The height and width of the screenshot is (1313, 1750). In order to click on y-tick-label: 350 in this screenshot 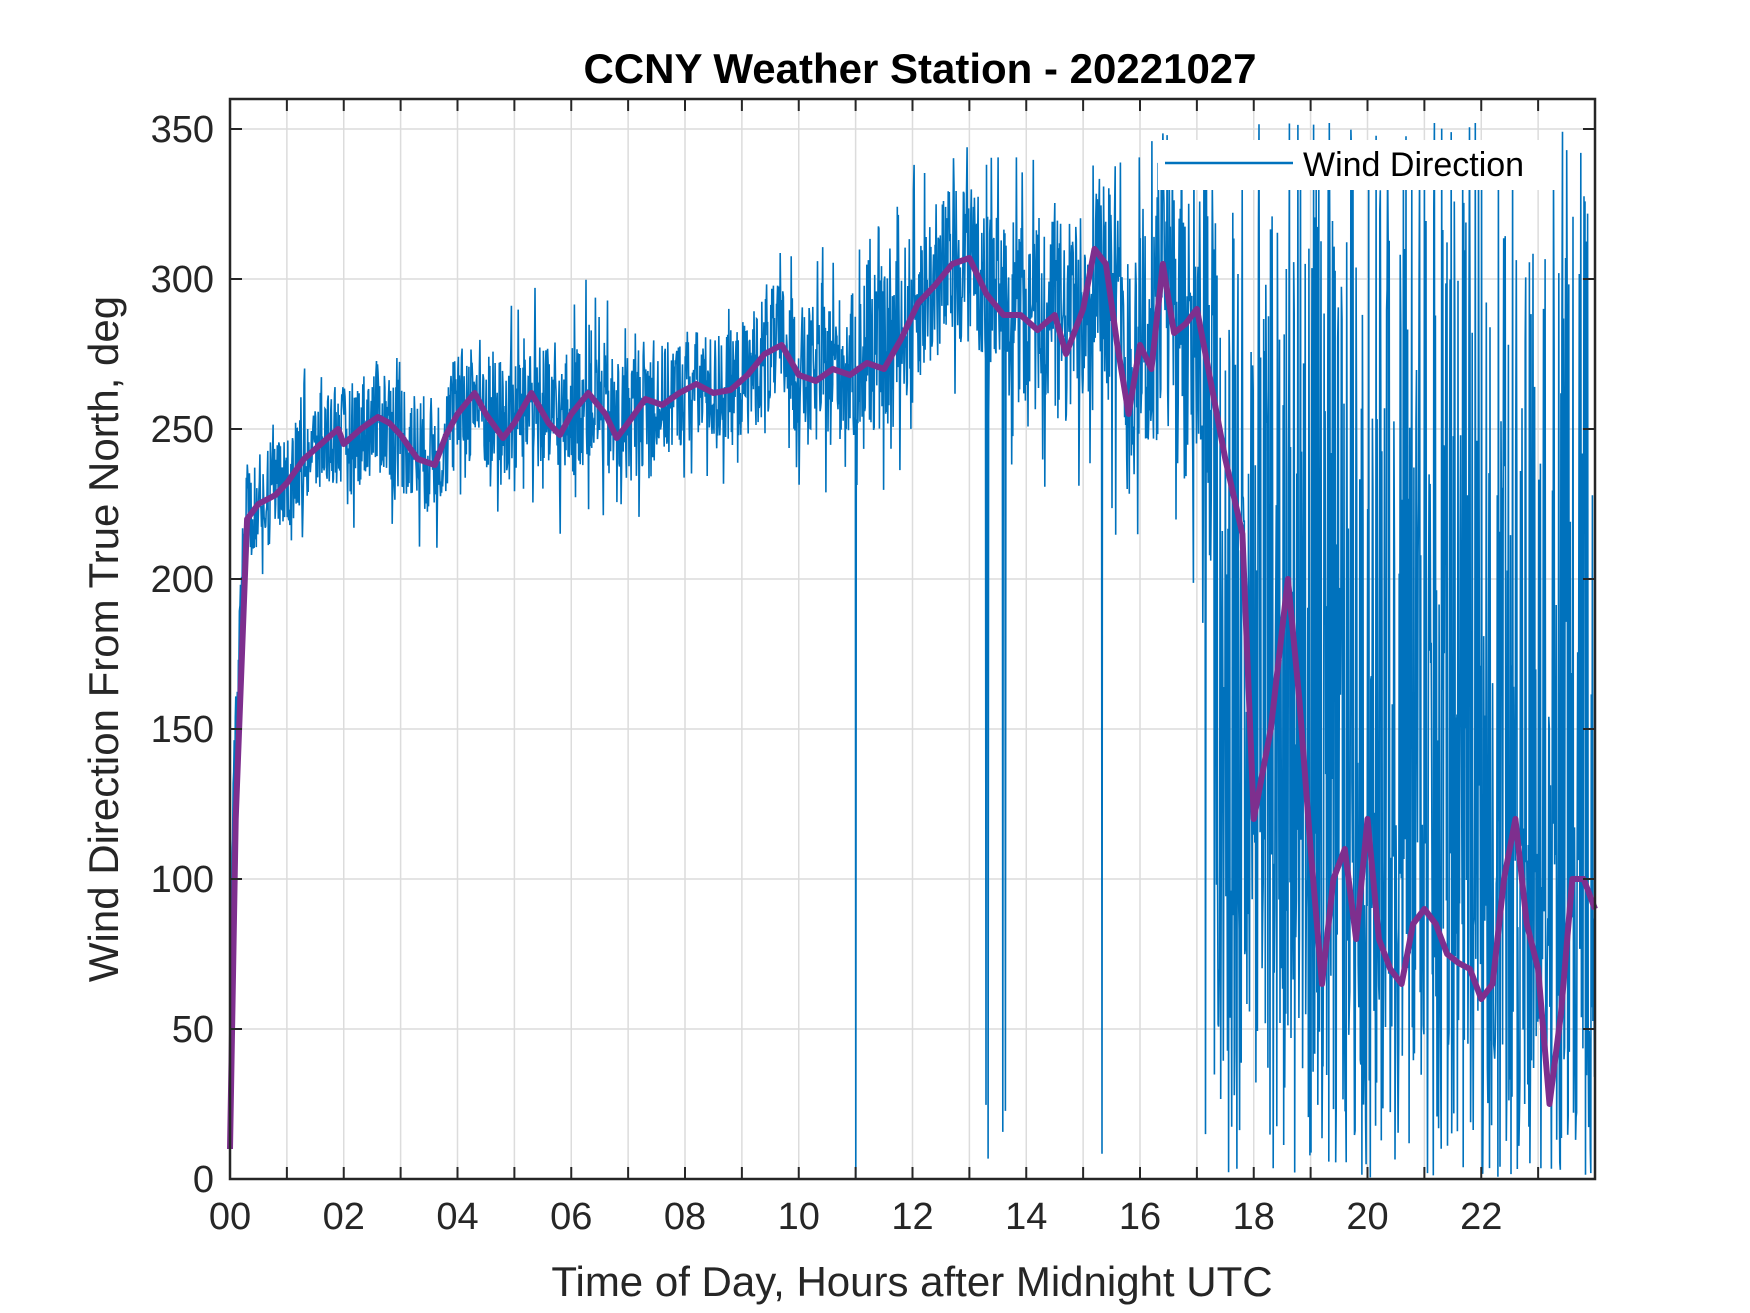, I will do `click(182, 130)`.